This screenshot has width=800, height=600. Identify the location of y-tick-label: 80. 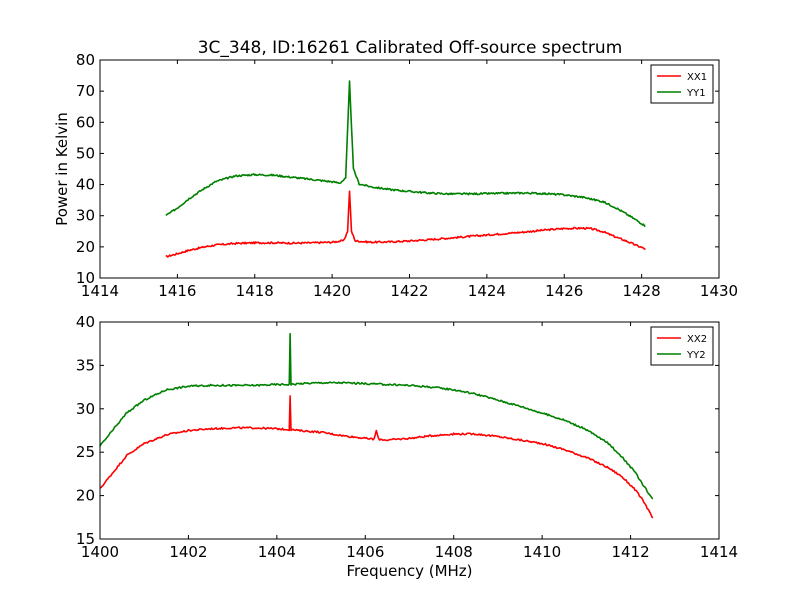
(85, 60).